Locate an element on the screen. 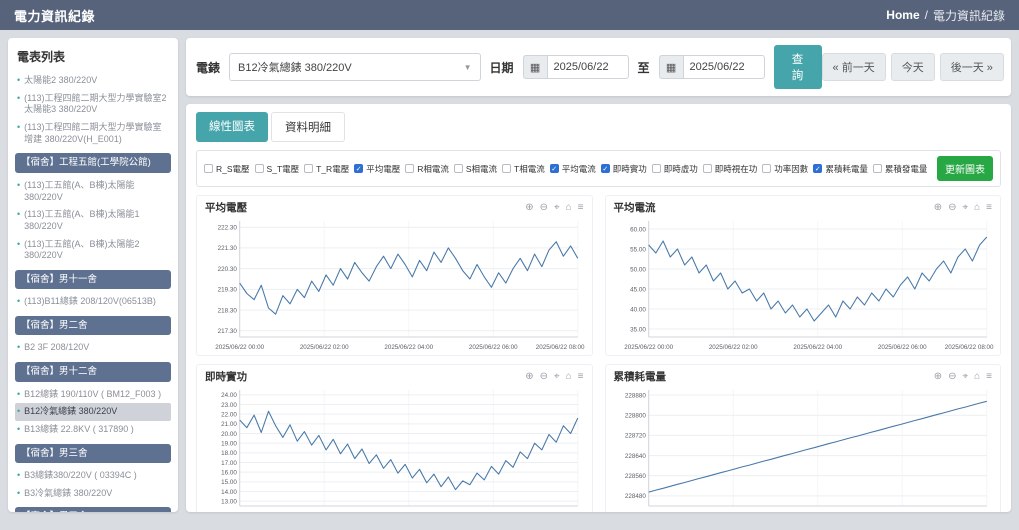  meter-select: B12冷氣總錶 380/220V ▼ is located at coordinates (355, 67).